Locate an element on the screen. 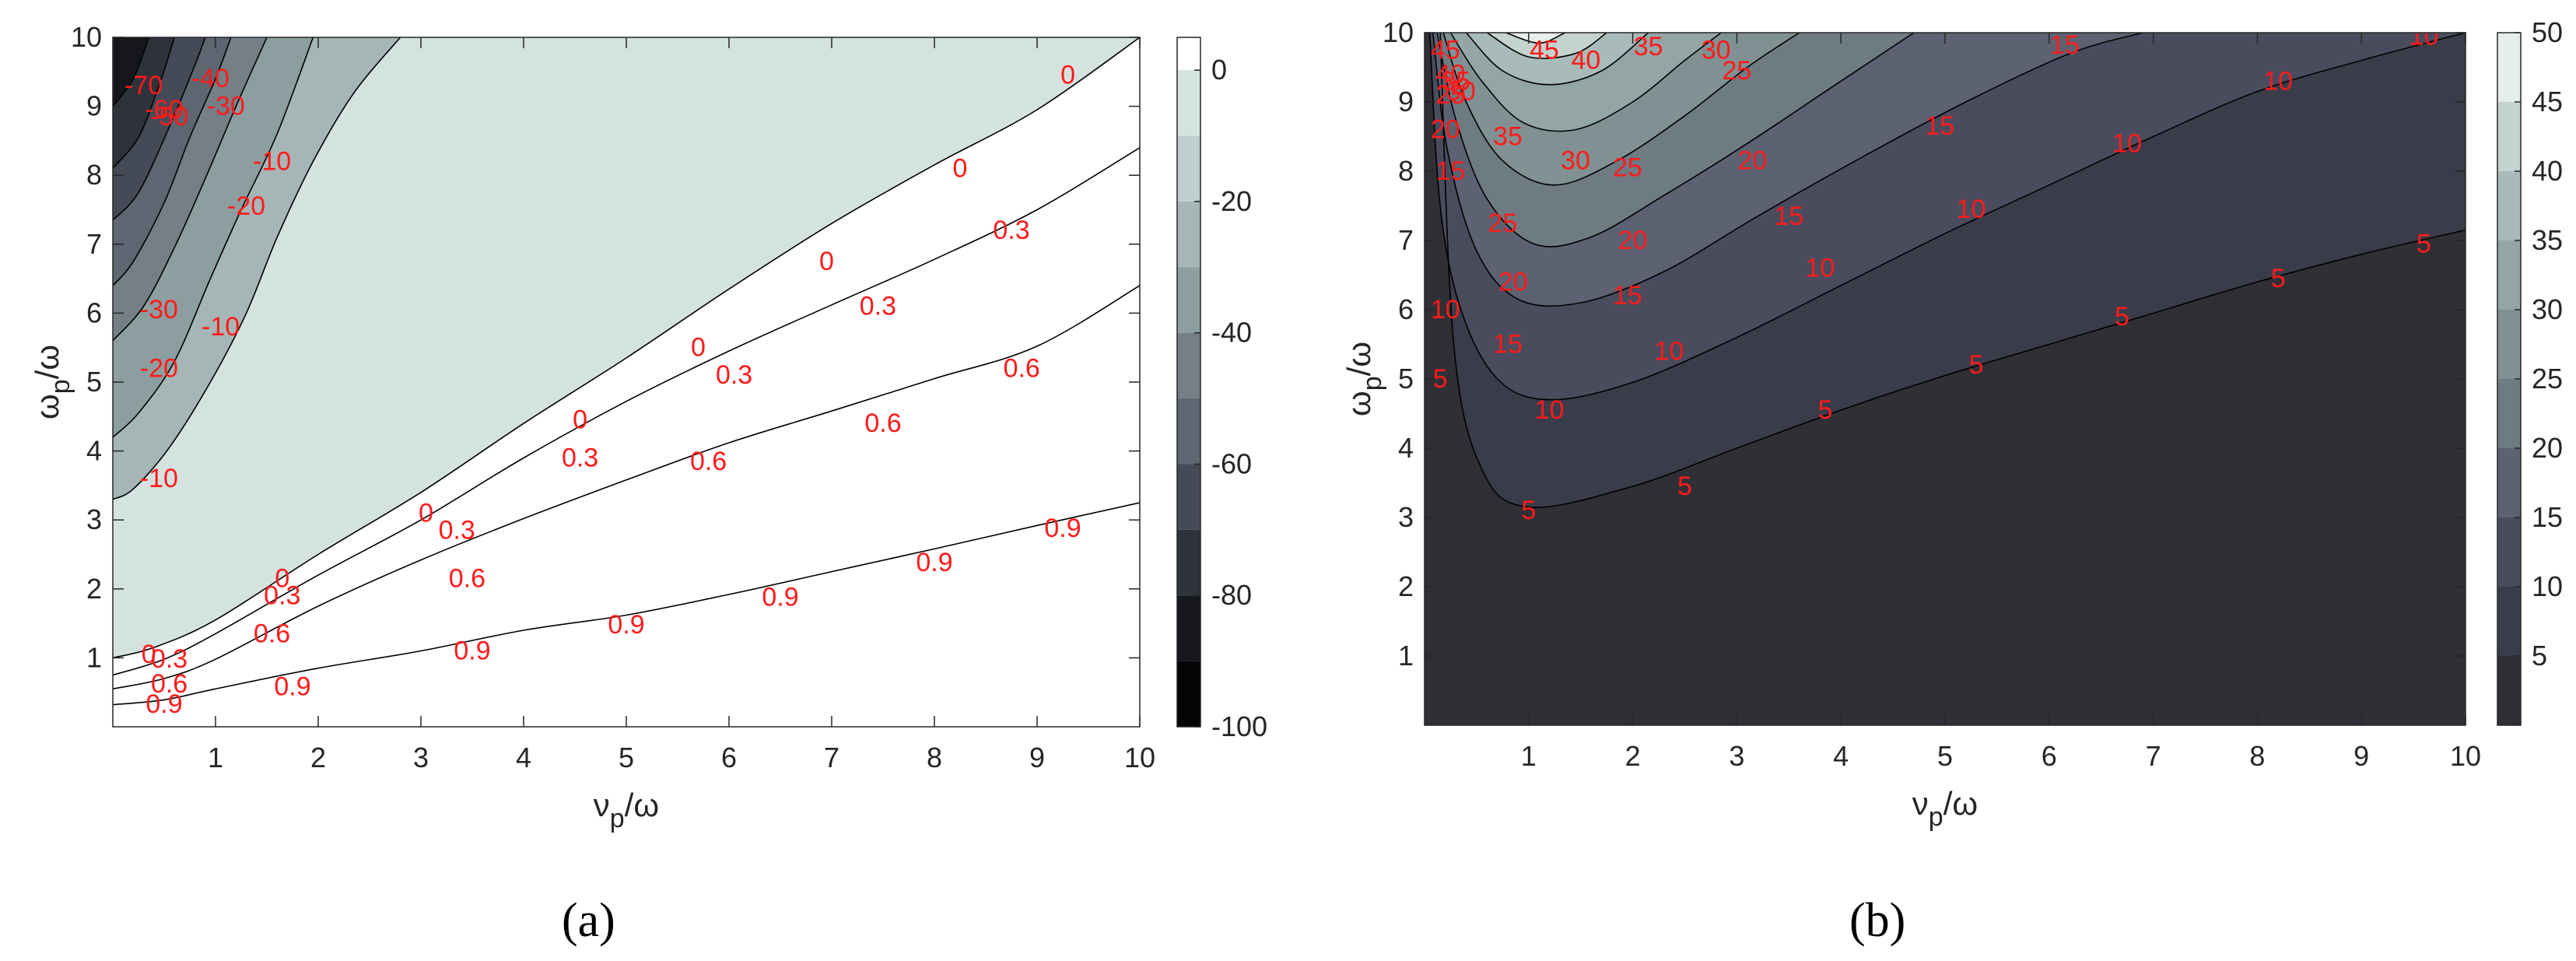 The image size is (2576, 961). x-tick-label: 6 is located at coordinates (729, 757).